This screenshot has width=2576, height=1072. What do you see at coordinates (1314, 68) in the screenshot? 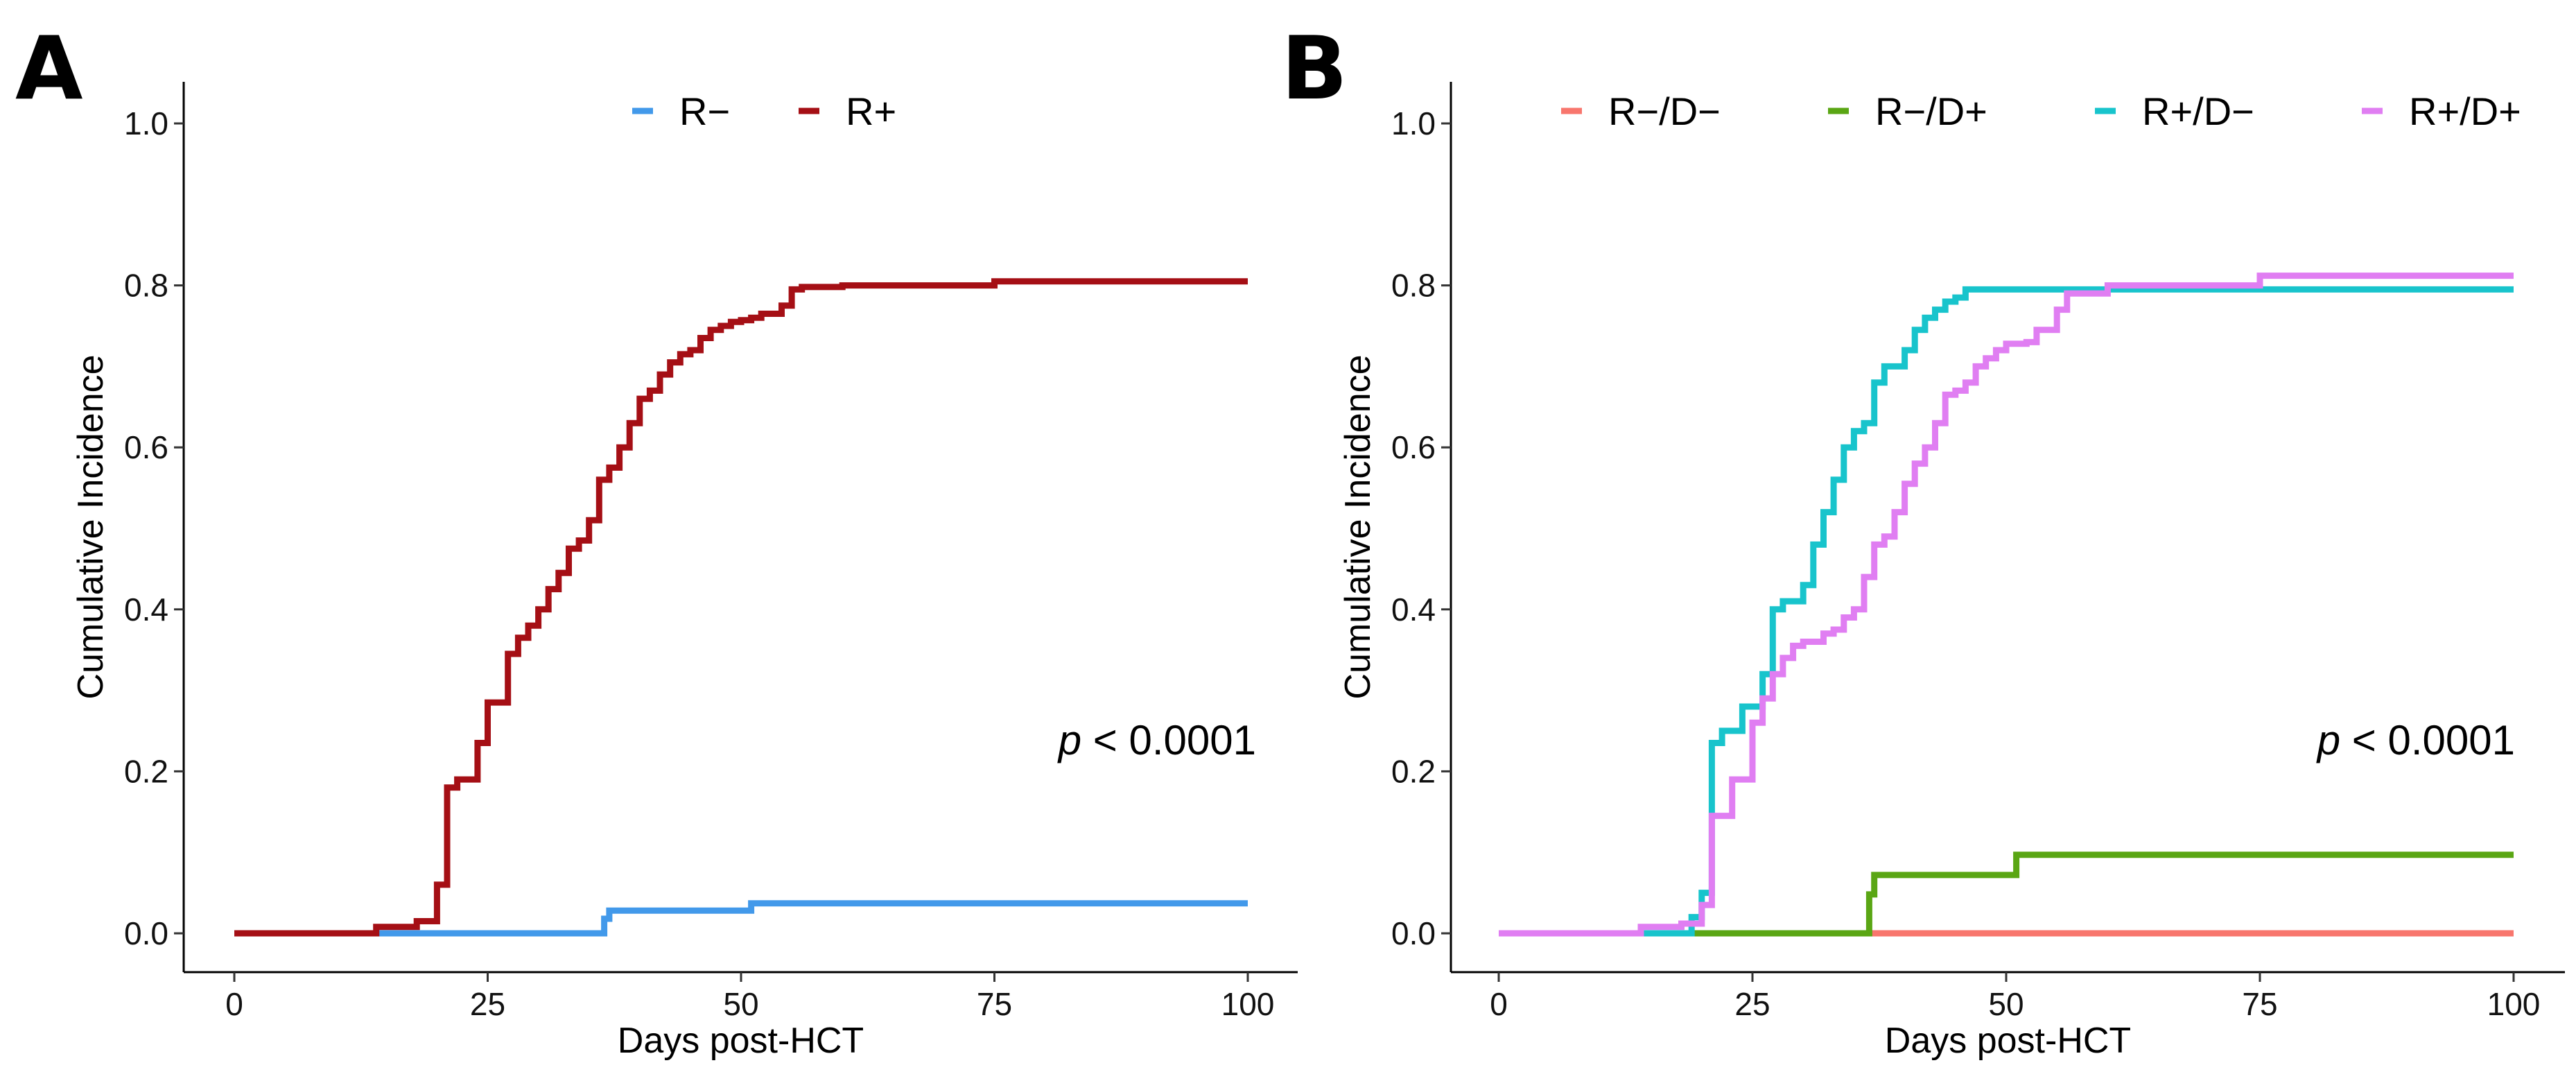
I see `panel-letter: B` at bounding box center [1314, 68].